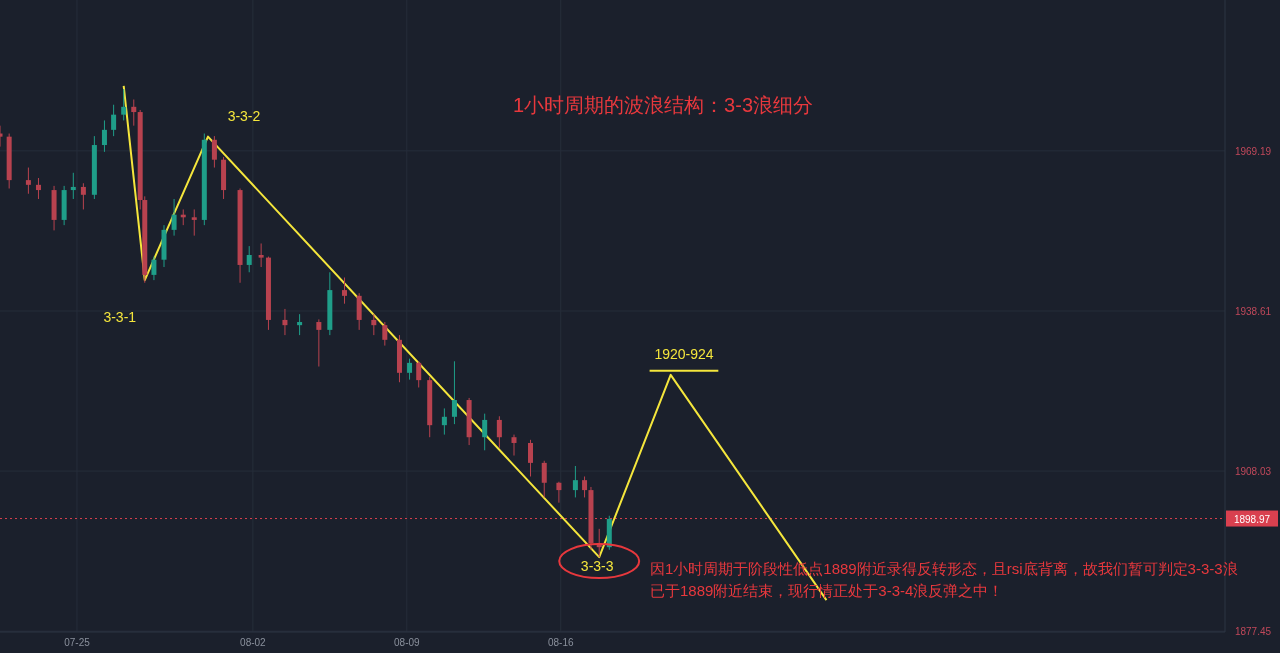 This screenshot has height=653, width=1280. Describe the element at coordinates (253, 642) in the screenshot. I see `x-tick-label: 08-02` at that location.